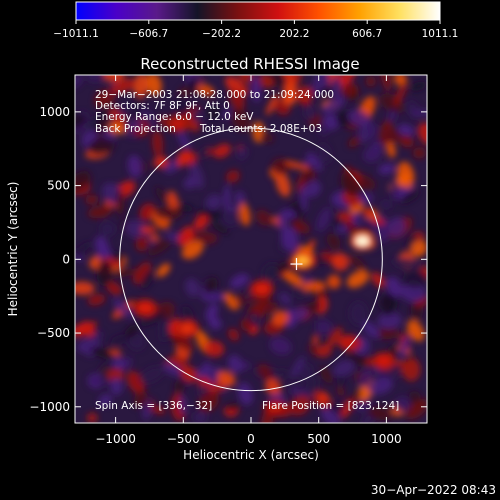 The height and width of the screenshot is (500, 500). Describe the element at coordinates (367, 34) in the screenshot. I see `colorbar-tick-label: 606.7` at that location.